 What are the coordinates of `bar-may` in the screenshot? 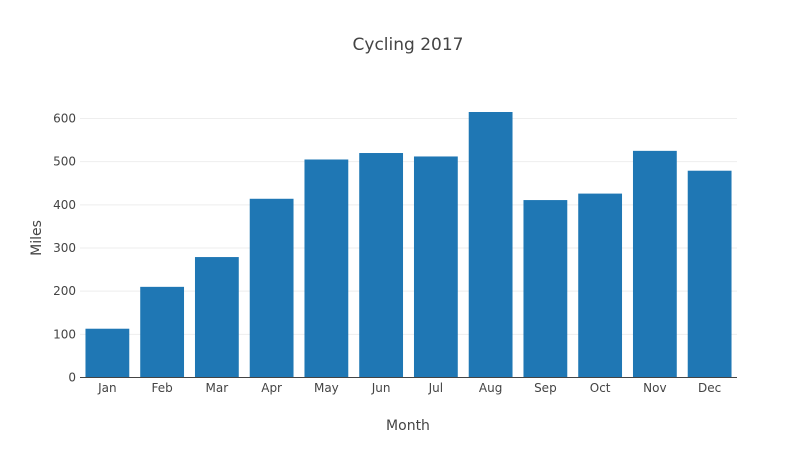 It's located at (326, 268).